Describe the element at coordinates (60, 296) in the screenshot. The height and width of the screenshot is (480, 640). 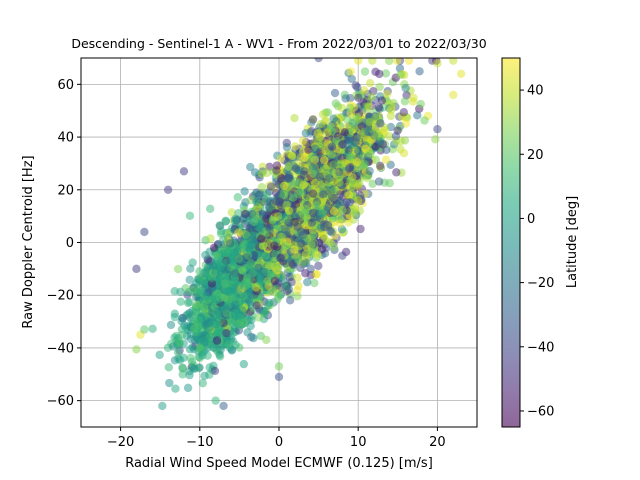
I see `y-tick-label: −20` at that location.